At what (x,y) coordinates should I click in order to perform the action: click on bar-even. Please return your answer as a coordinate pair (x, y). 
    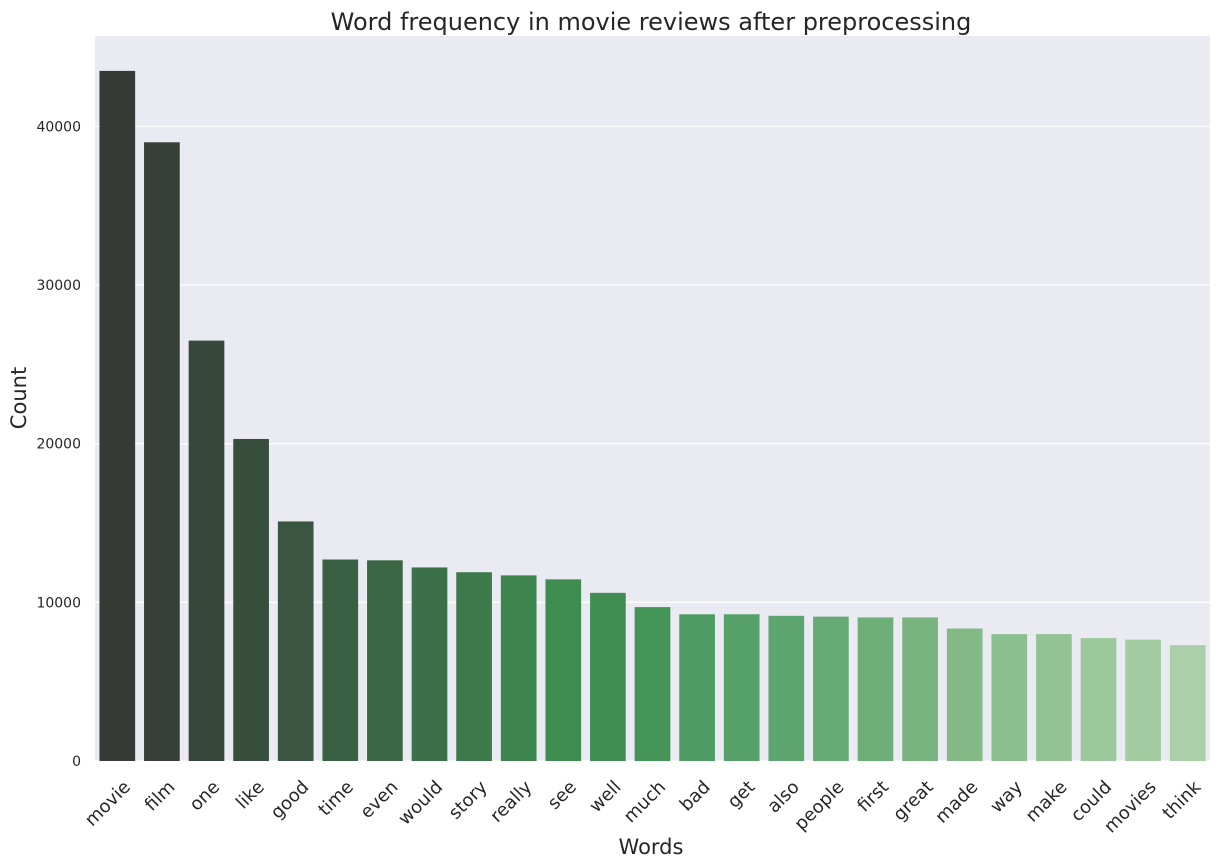
    Looking at the image, I should click on (385, 660).